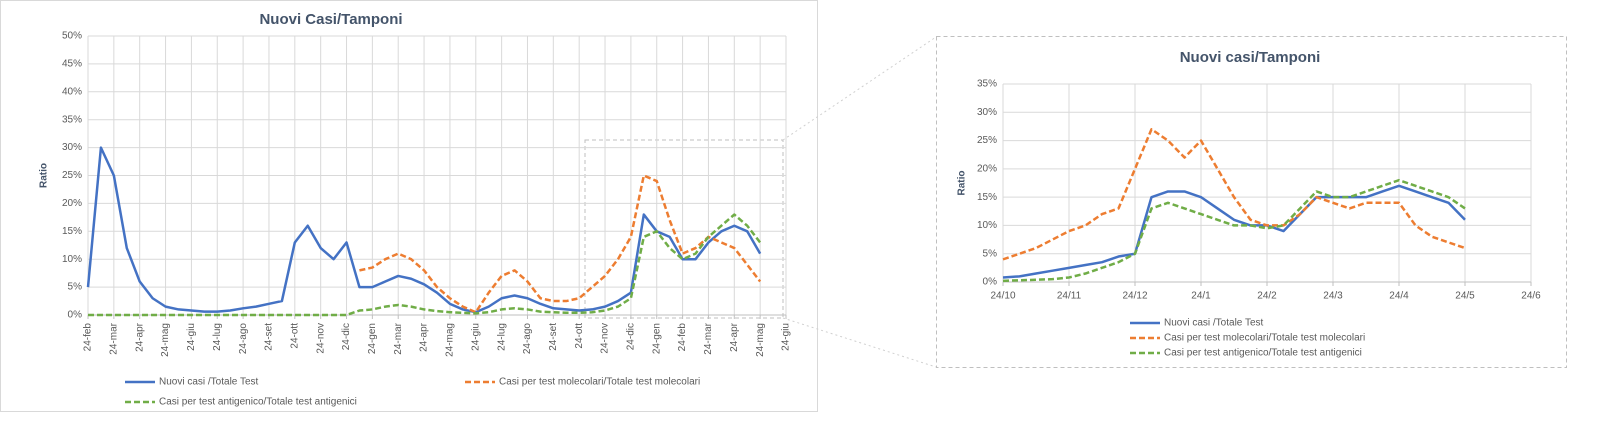  Describe the element at coordinates (1201, 296) in the screenshot. I see `x-tick-label: 24/1` at that location.